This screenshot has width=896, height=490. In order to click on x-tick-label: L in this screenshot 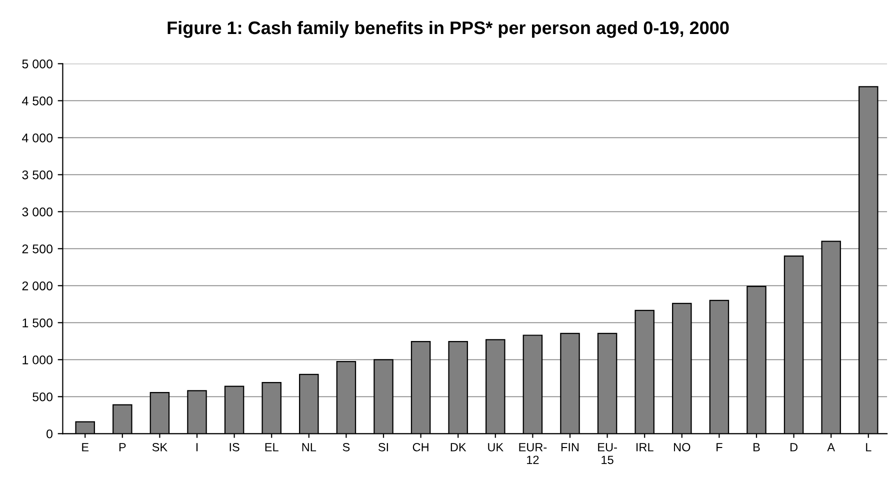, I will do `click(869, 447)`.